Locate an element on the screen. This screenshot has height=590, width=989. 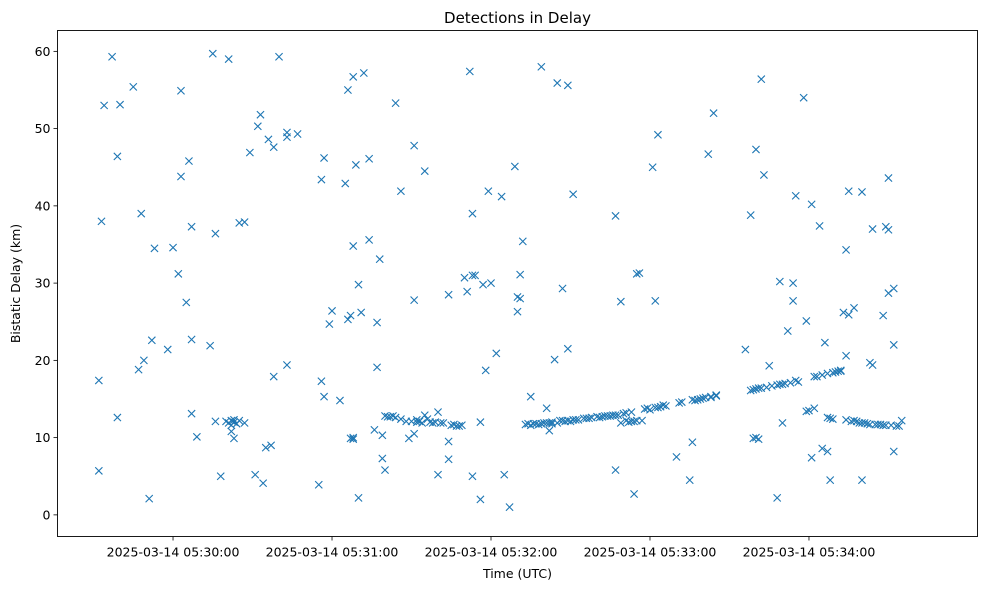
y-tick-label: 10 is located at coordinates (43, 437).